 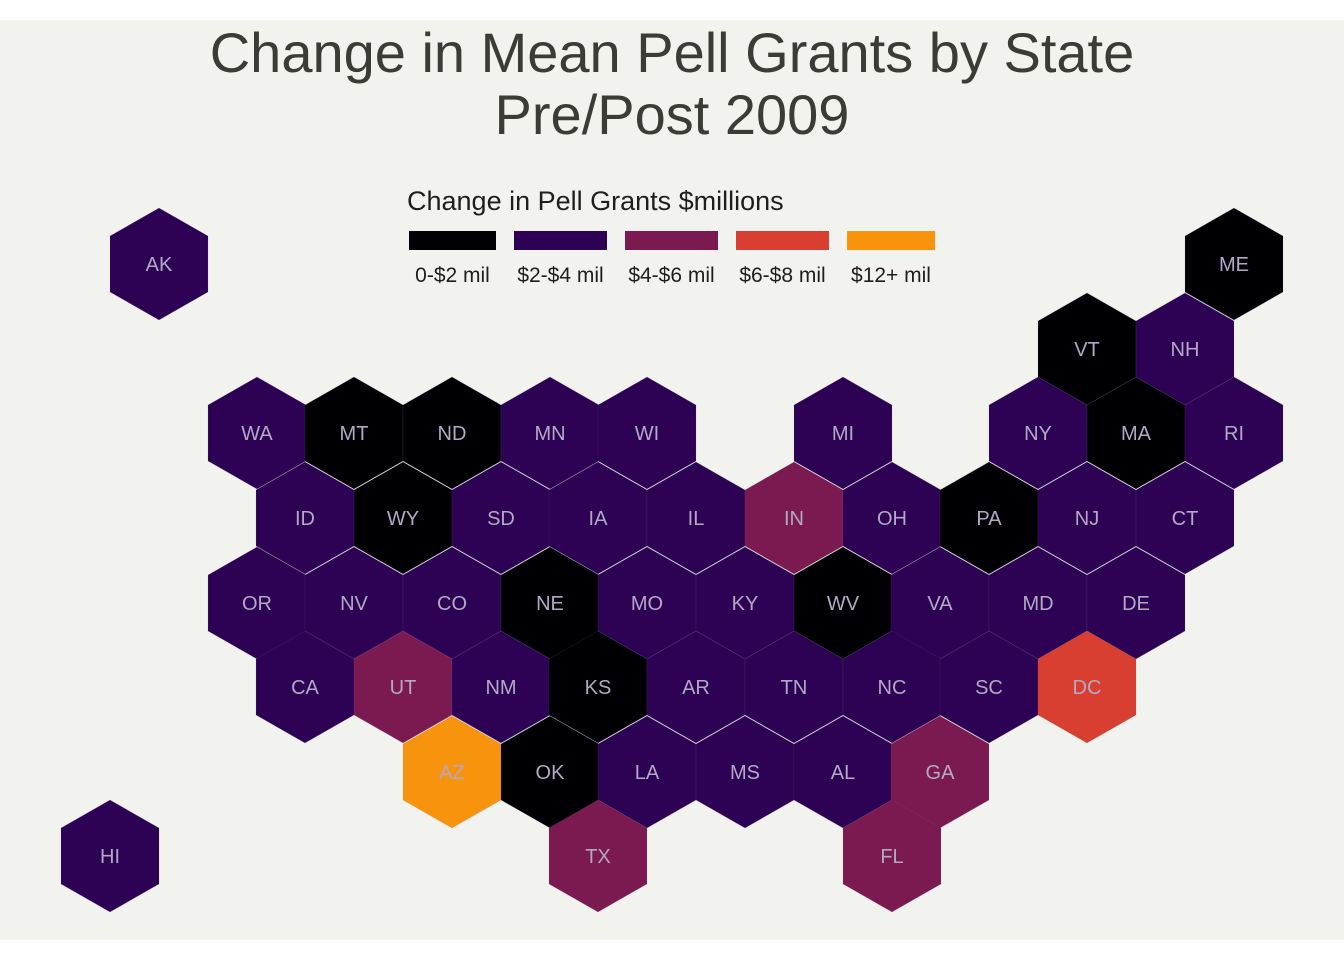 What do you see at coordinates (647, 773) in the screenshot?
I see `state-label: LA` at bounding box center [647, 773].